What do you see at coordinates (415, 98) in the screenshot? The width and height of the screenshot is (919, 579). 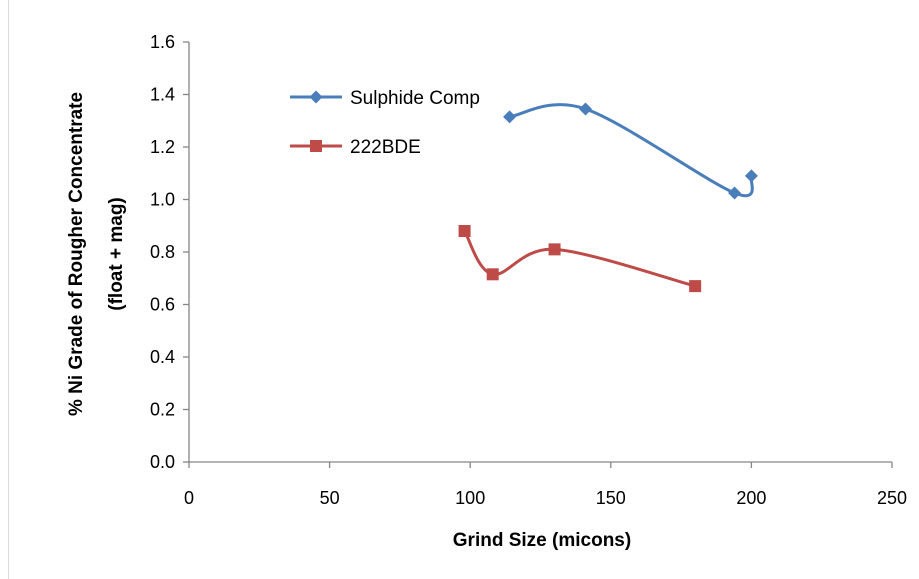 I see `legend-label: Sulphide Comp` at bounding box center [415, 98].